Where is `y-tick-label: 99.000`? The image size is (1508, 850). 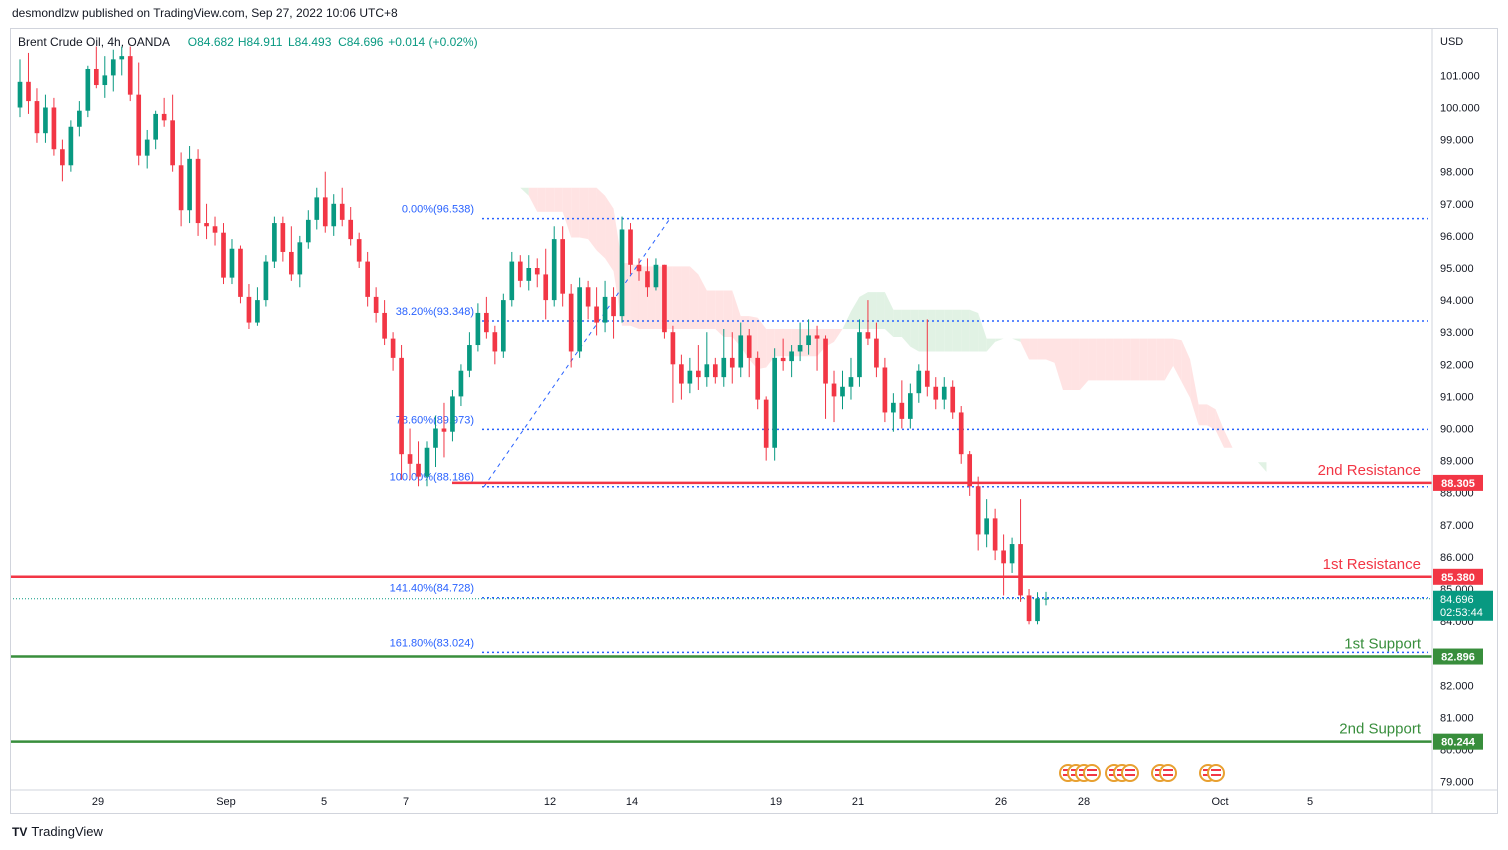 y-tick-label: 99.000 is located at coordinates (1457, 141).